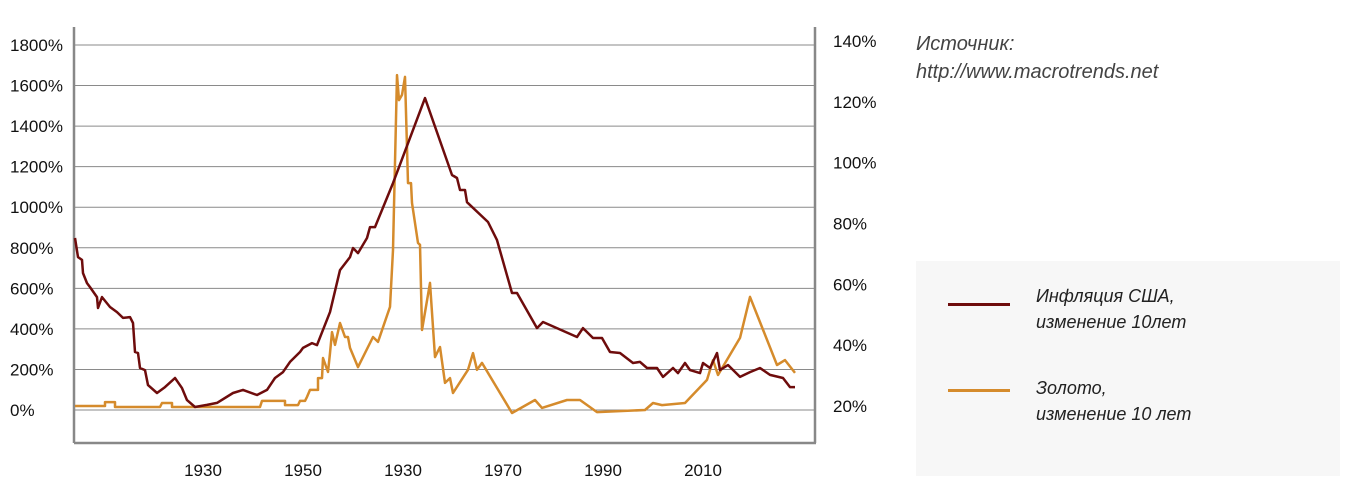 This screenshot has height=490, width=1350. Describe the element at coordinates (1111, 322) in the screenshot. I see `legend-label-line: изменение 10лет` at that location.